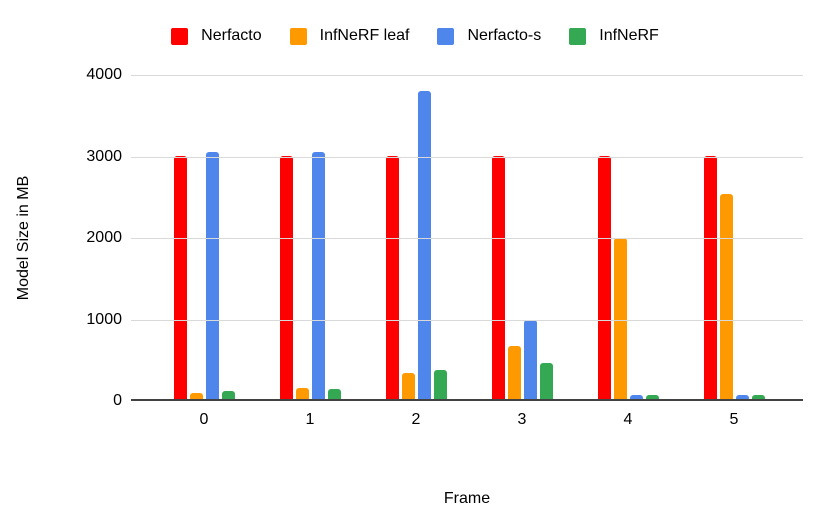 This screenshot has width=830, height=515. I want to click on x-tick-label: 5, so click(734, 419).